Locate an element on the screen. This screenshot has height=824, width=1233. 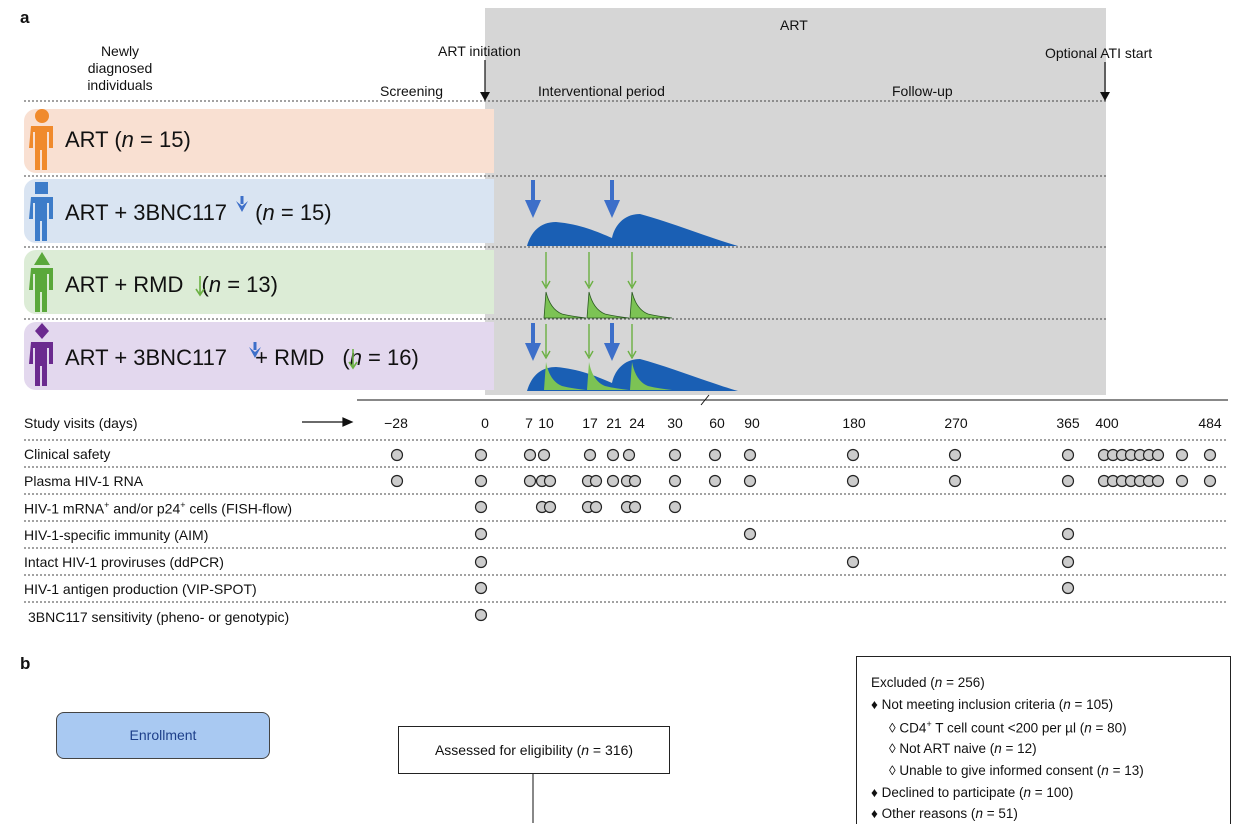
row-plasma-rna: Plasma HIV-1 RNA is located at coordinates (84, 481).